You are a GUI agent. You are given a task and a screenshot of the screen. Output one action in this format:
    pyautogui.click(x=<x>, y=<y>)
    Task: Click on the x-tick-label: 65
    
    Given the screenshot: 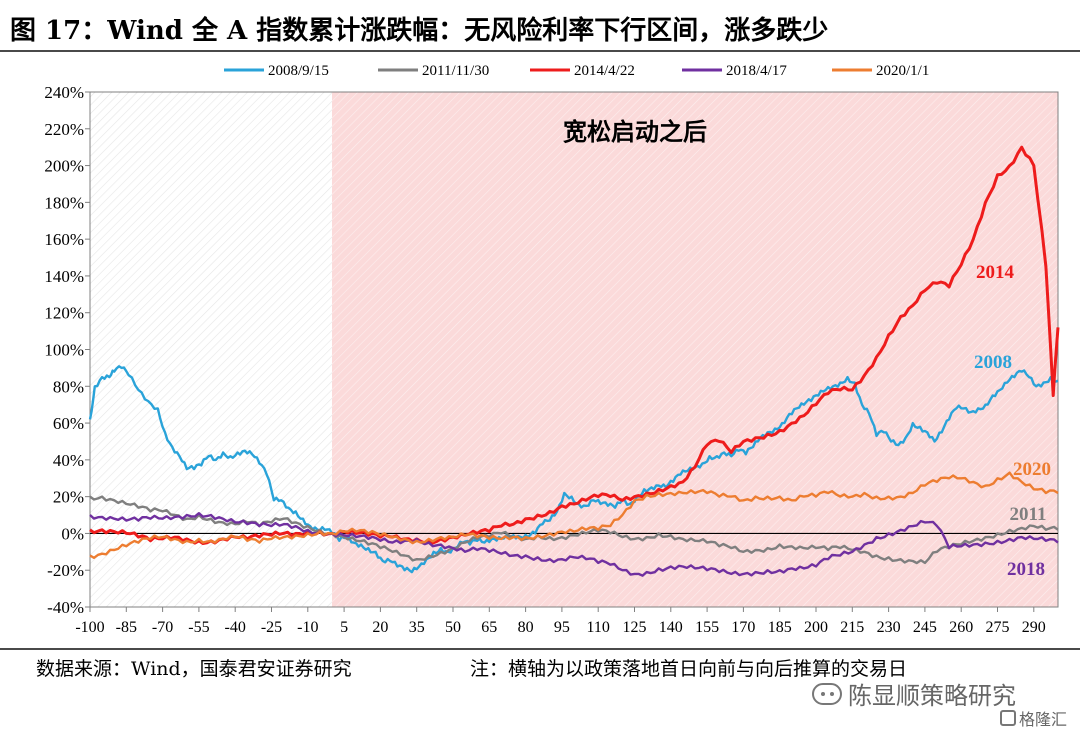 What is the action you would take?
    pyautogui.click(x=489, y=627)
    